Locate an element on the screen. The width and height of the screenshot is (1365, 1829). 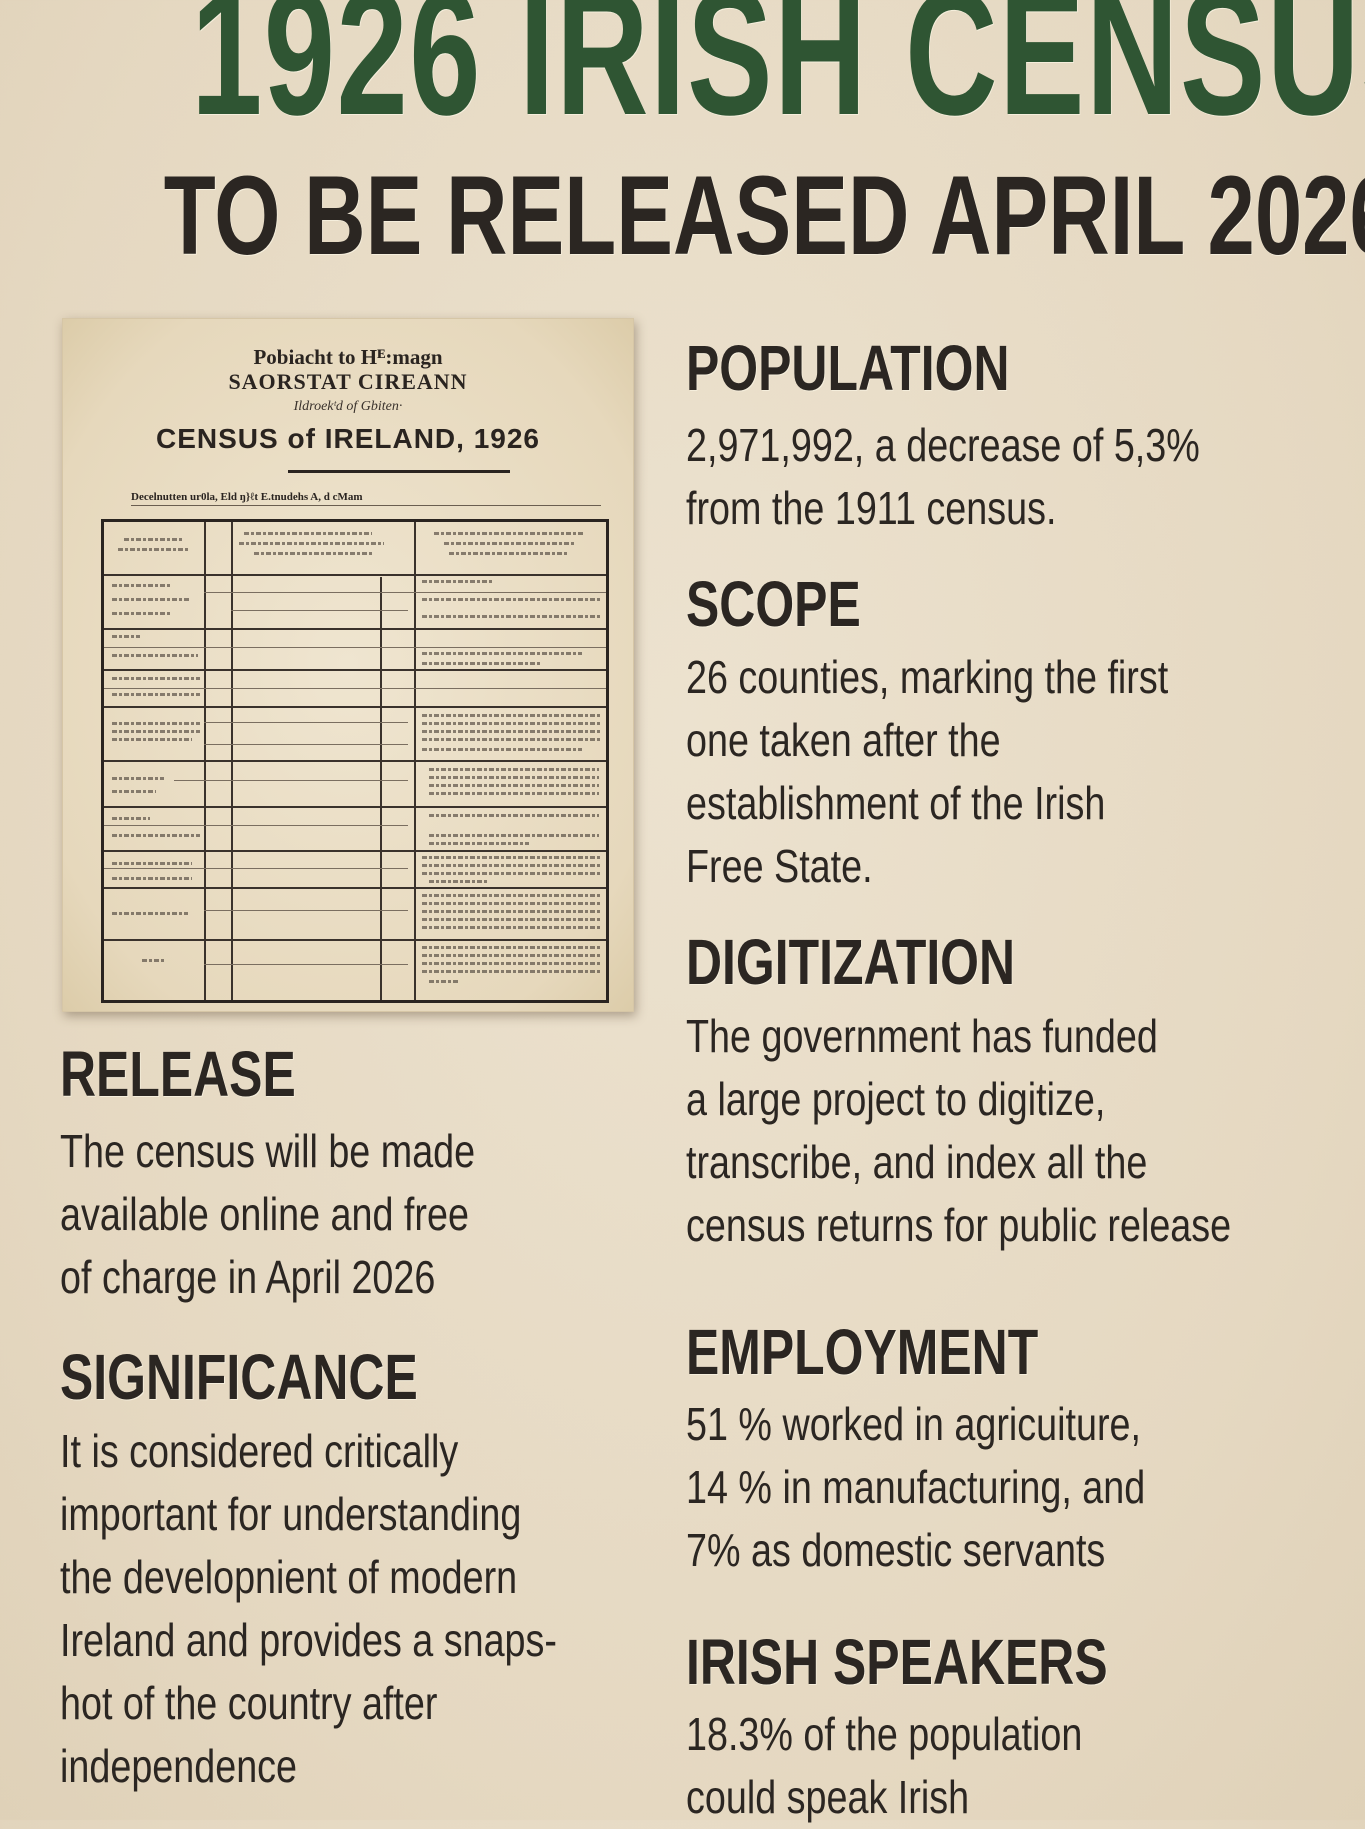
body-line: of charge in April 2026 is located at coordinates (248, 1277).